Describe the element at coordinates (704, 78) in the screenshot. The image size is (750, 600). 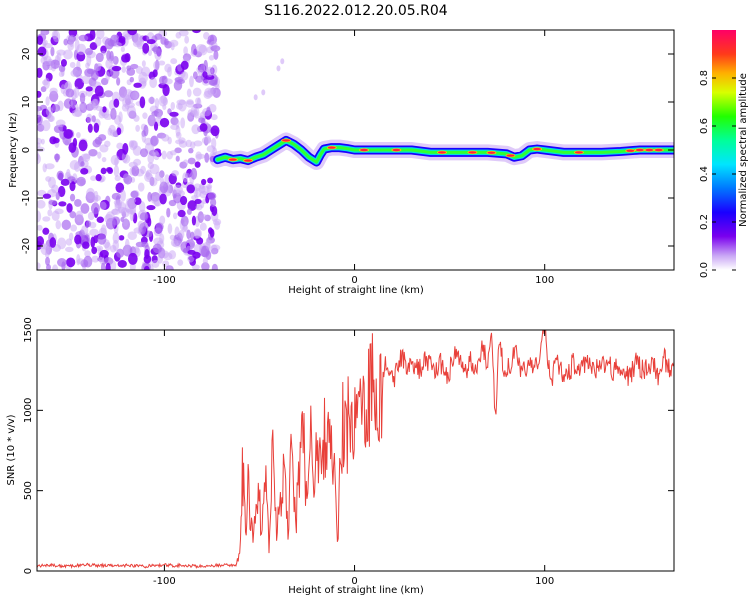
I see `colorbar-tick-label: 0.8` at that location.